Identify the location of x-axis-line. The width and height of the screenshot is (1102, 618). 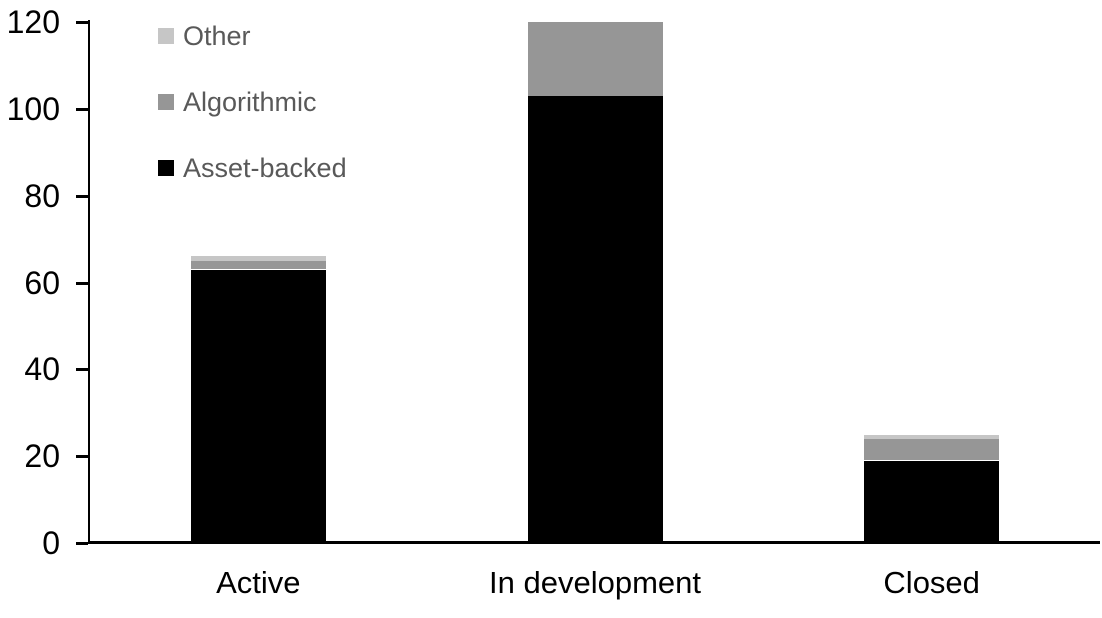
(594, 542).